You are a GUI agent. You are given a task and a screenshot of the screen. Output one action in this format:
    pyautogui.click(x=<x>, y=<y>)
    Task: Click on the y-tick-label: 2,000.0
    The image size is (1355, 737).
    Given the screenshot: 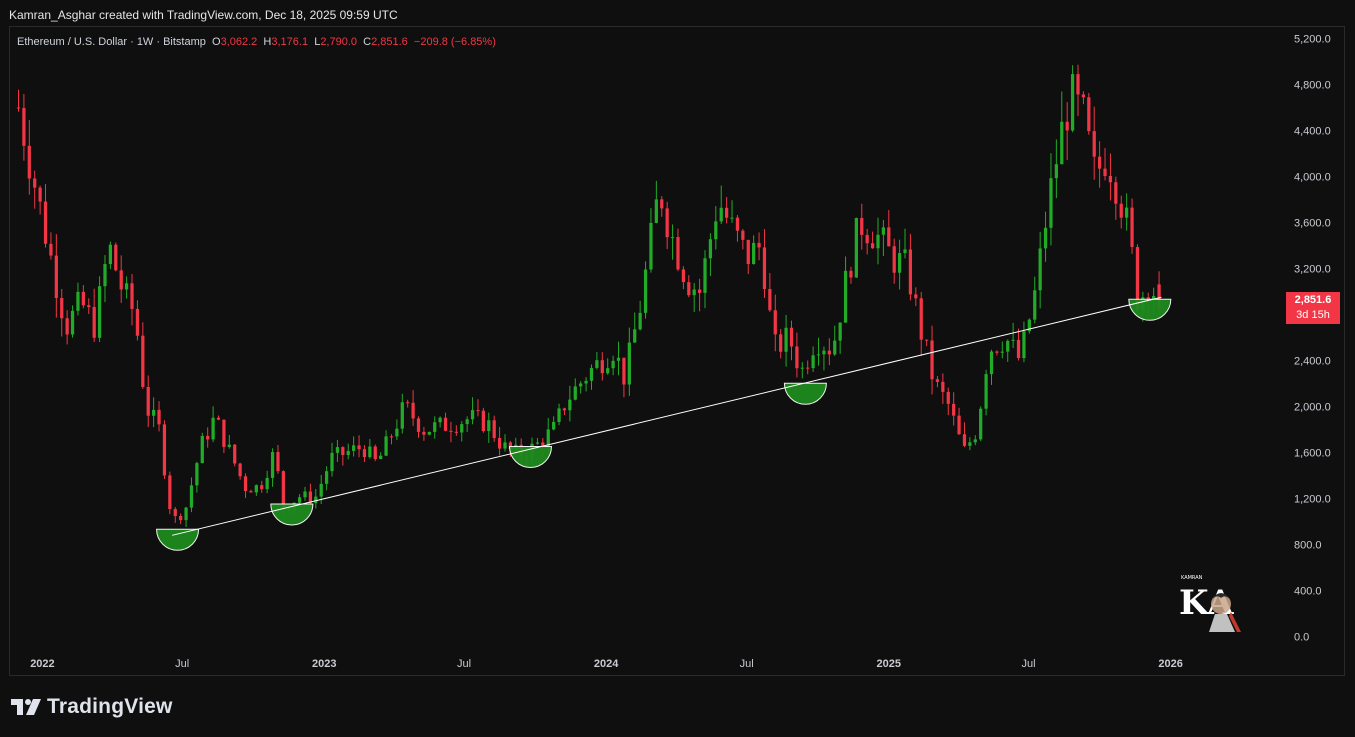 What is the action you would take?
    pyautogui.click(x=1312, y=408)
    